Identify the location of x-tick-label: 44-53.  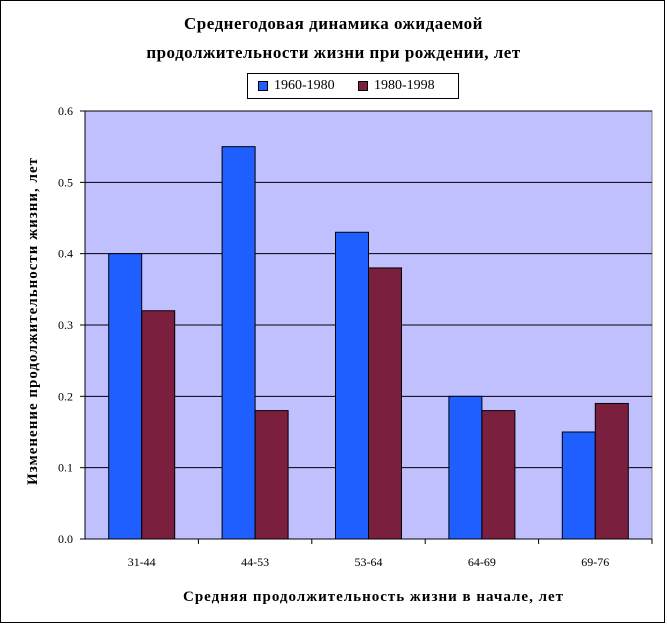
(255, 562).